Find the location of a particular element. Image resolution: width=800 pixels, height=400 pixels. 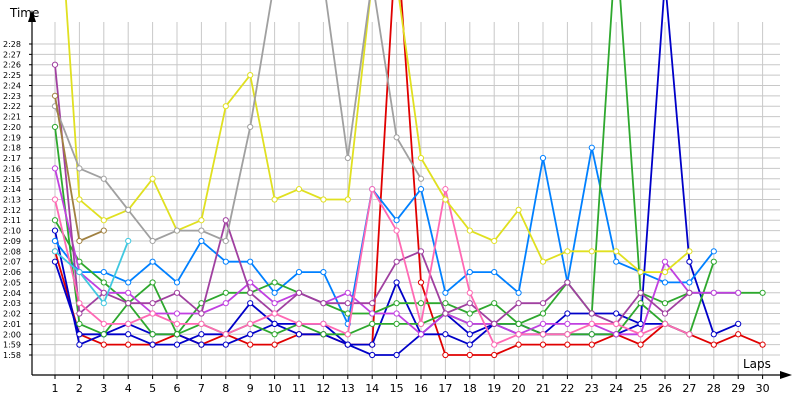

y-tick-label: 2:25 is located at coordinates (12, 75).